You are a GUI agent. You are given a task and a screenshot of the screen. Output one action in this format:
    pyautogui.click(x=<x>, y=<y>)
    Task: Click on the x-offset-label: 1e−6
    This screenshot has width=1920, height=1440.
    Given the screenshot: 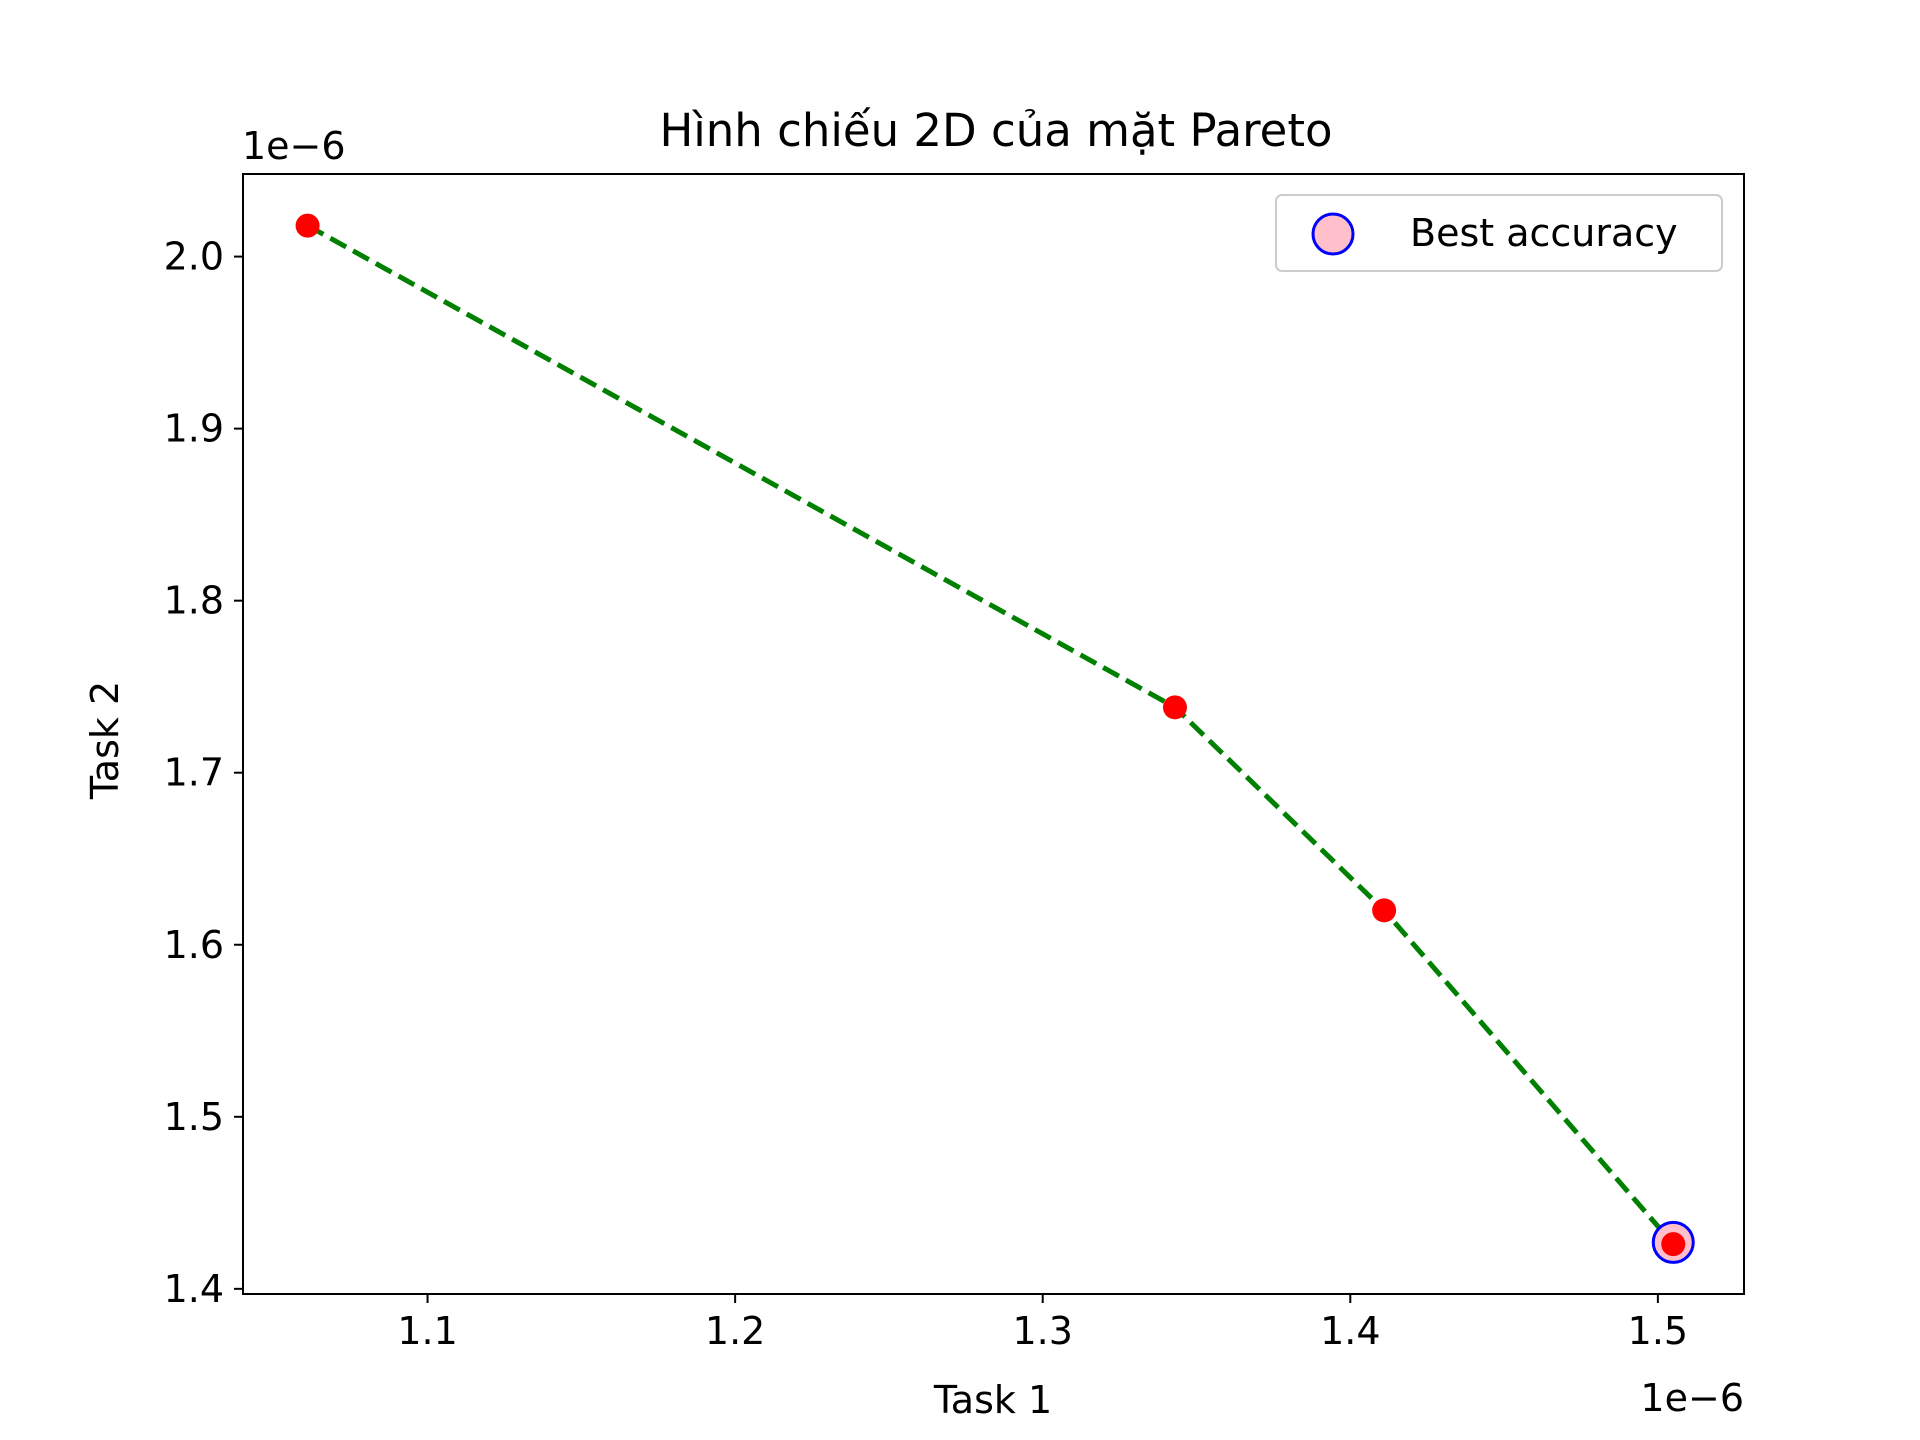 What is the action you would take?
    pyautogui.click(x=1692, y=1398)
    